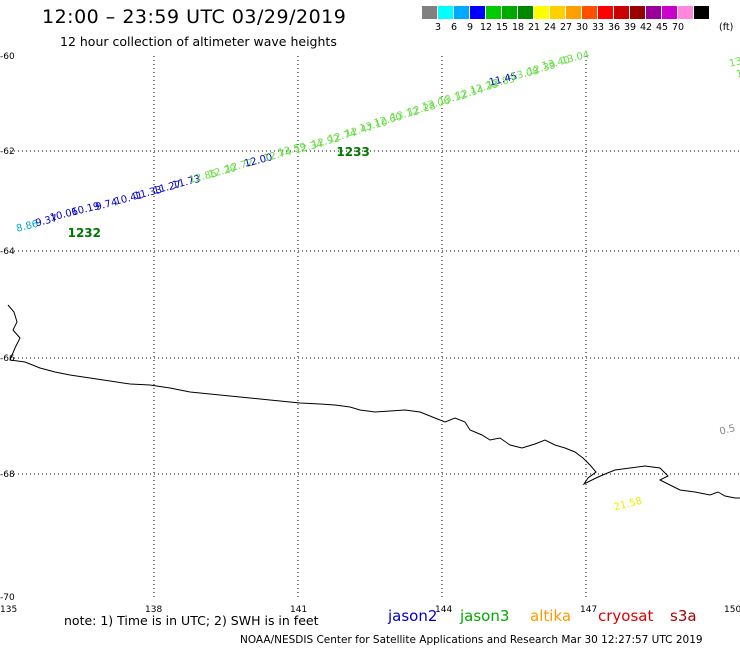 The image size is (740, 650). What do you see at coordinates (683, 616) in the screenshot?
I see `satellite-legend-s3a: s3a` at bounding box center [683, 616].